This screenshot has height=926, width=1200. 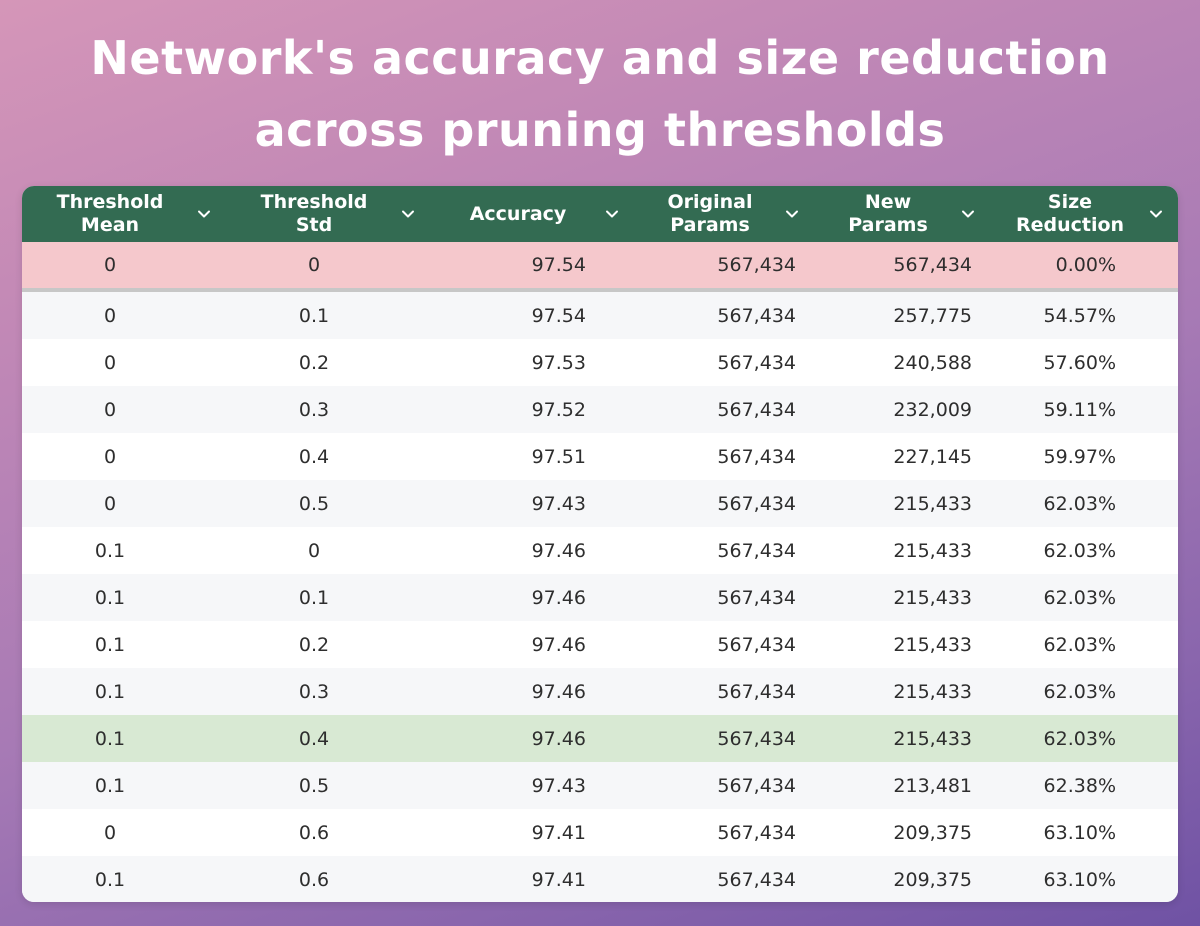 I want to click on column-header-new-params: New Params, so click(x=902, y=214).